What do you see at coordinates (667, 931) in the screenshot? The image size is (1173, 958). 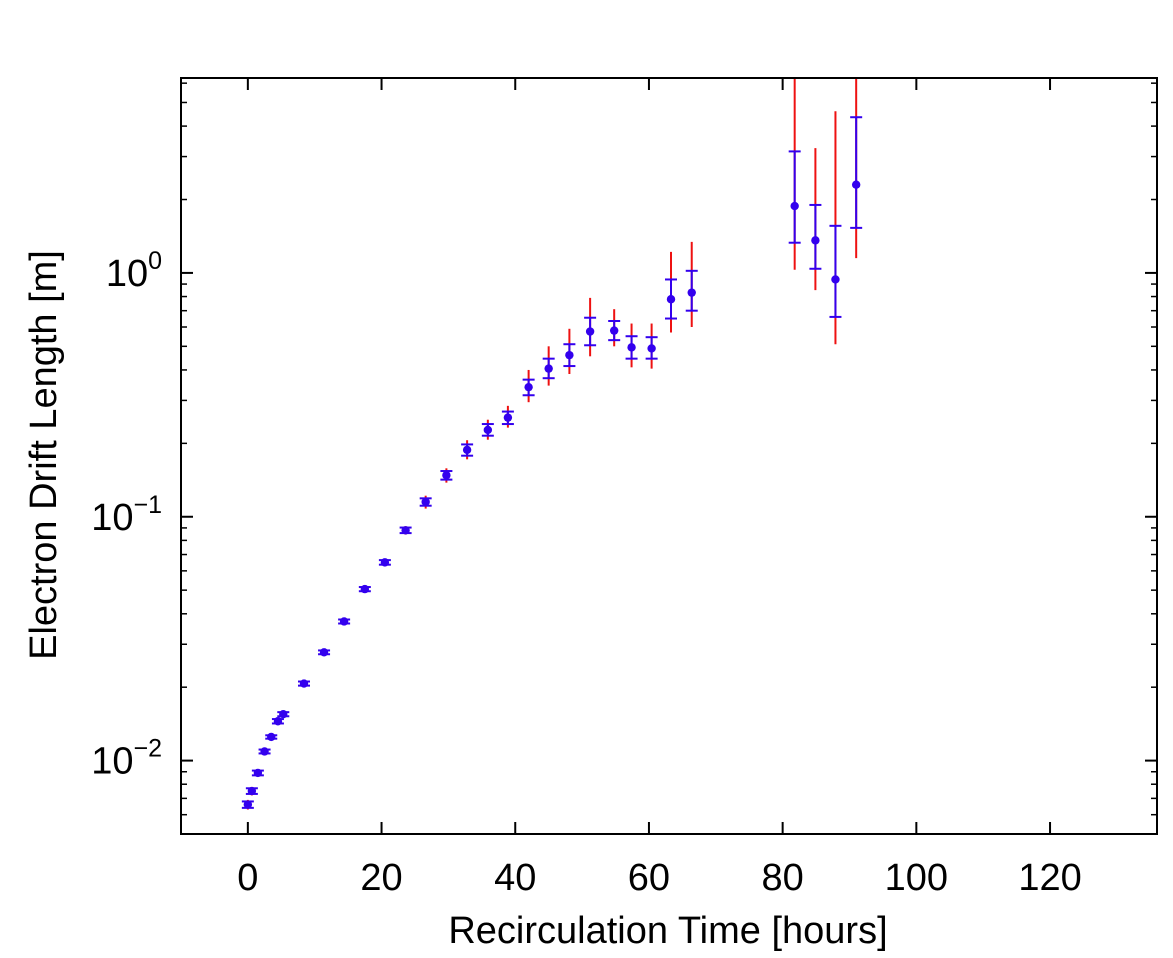 I see `x-axis-title: Recirculation Time [hours]` at bounding box center [667, 931].